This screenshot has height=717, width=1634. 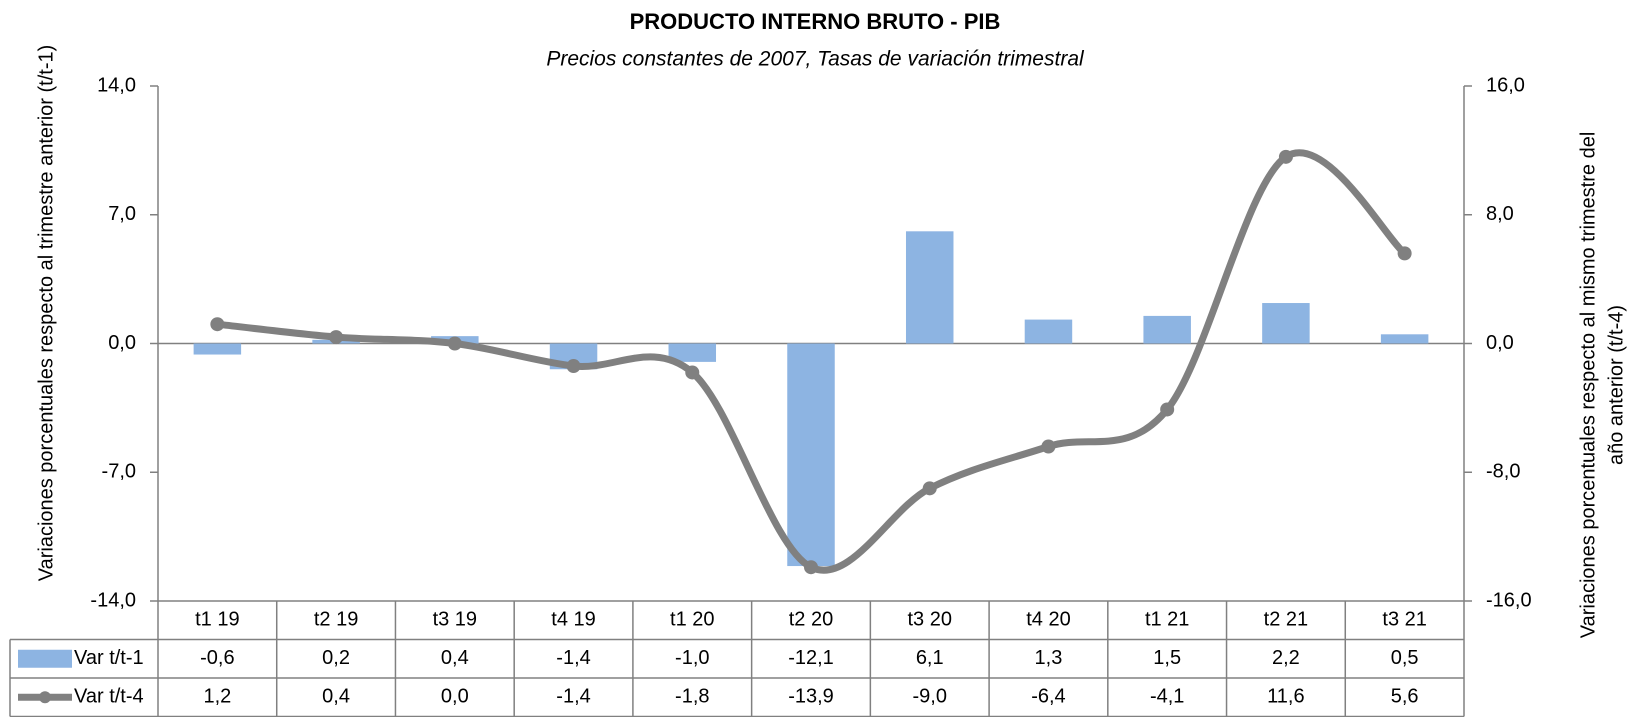 What do you see at coordinates (1405, 697) in the screenshot?
I see `table-value: 5,6` at bounding box center [1405, 697].